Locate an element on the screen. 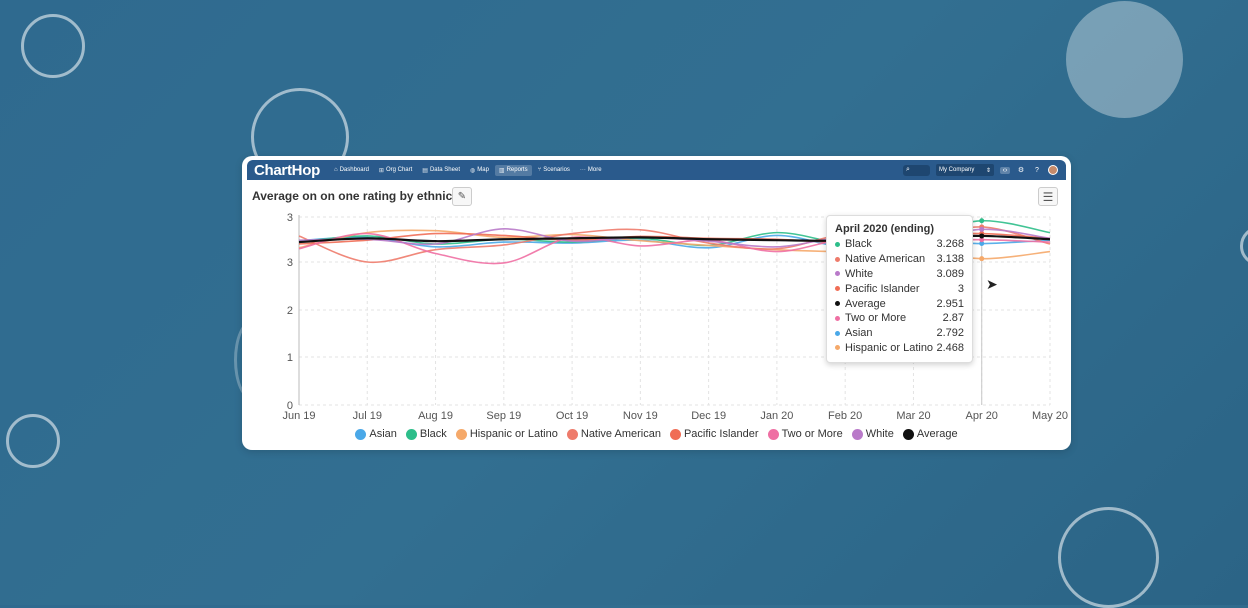  legend-label: Native American is located at coordinates (620, 434).